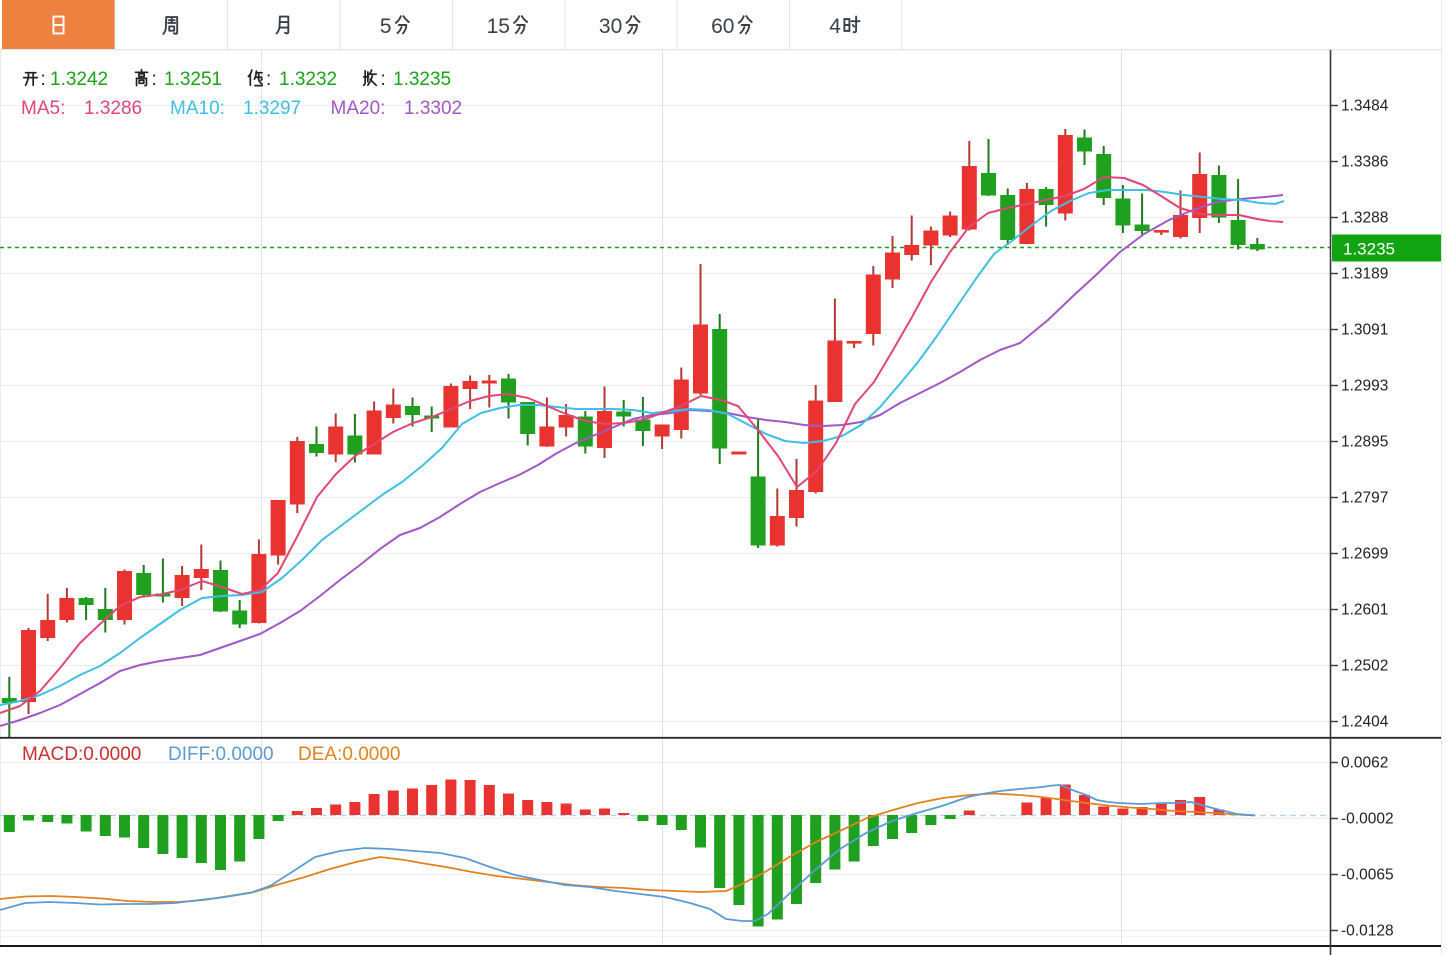 This screenshot has width=1455, height=955. What do you see at coordinates (1364, 610) in the screenshot?
I see `svg-text: 1.2601` at bounding box center [1364, 610].